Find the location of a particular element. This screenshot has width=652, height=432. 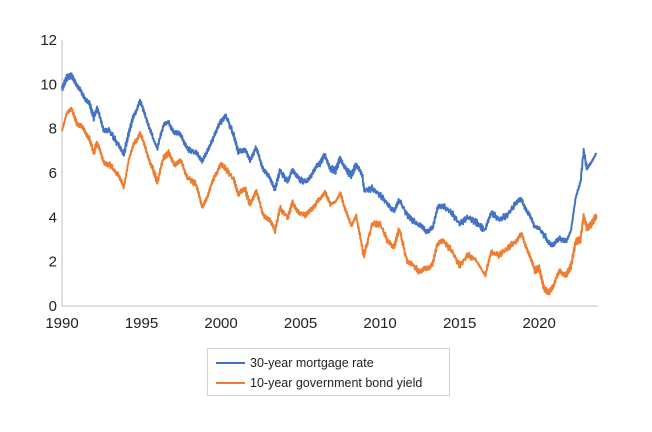

legend-swatch-mortgage is located at coordinates (230, 363).